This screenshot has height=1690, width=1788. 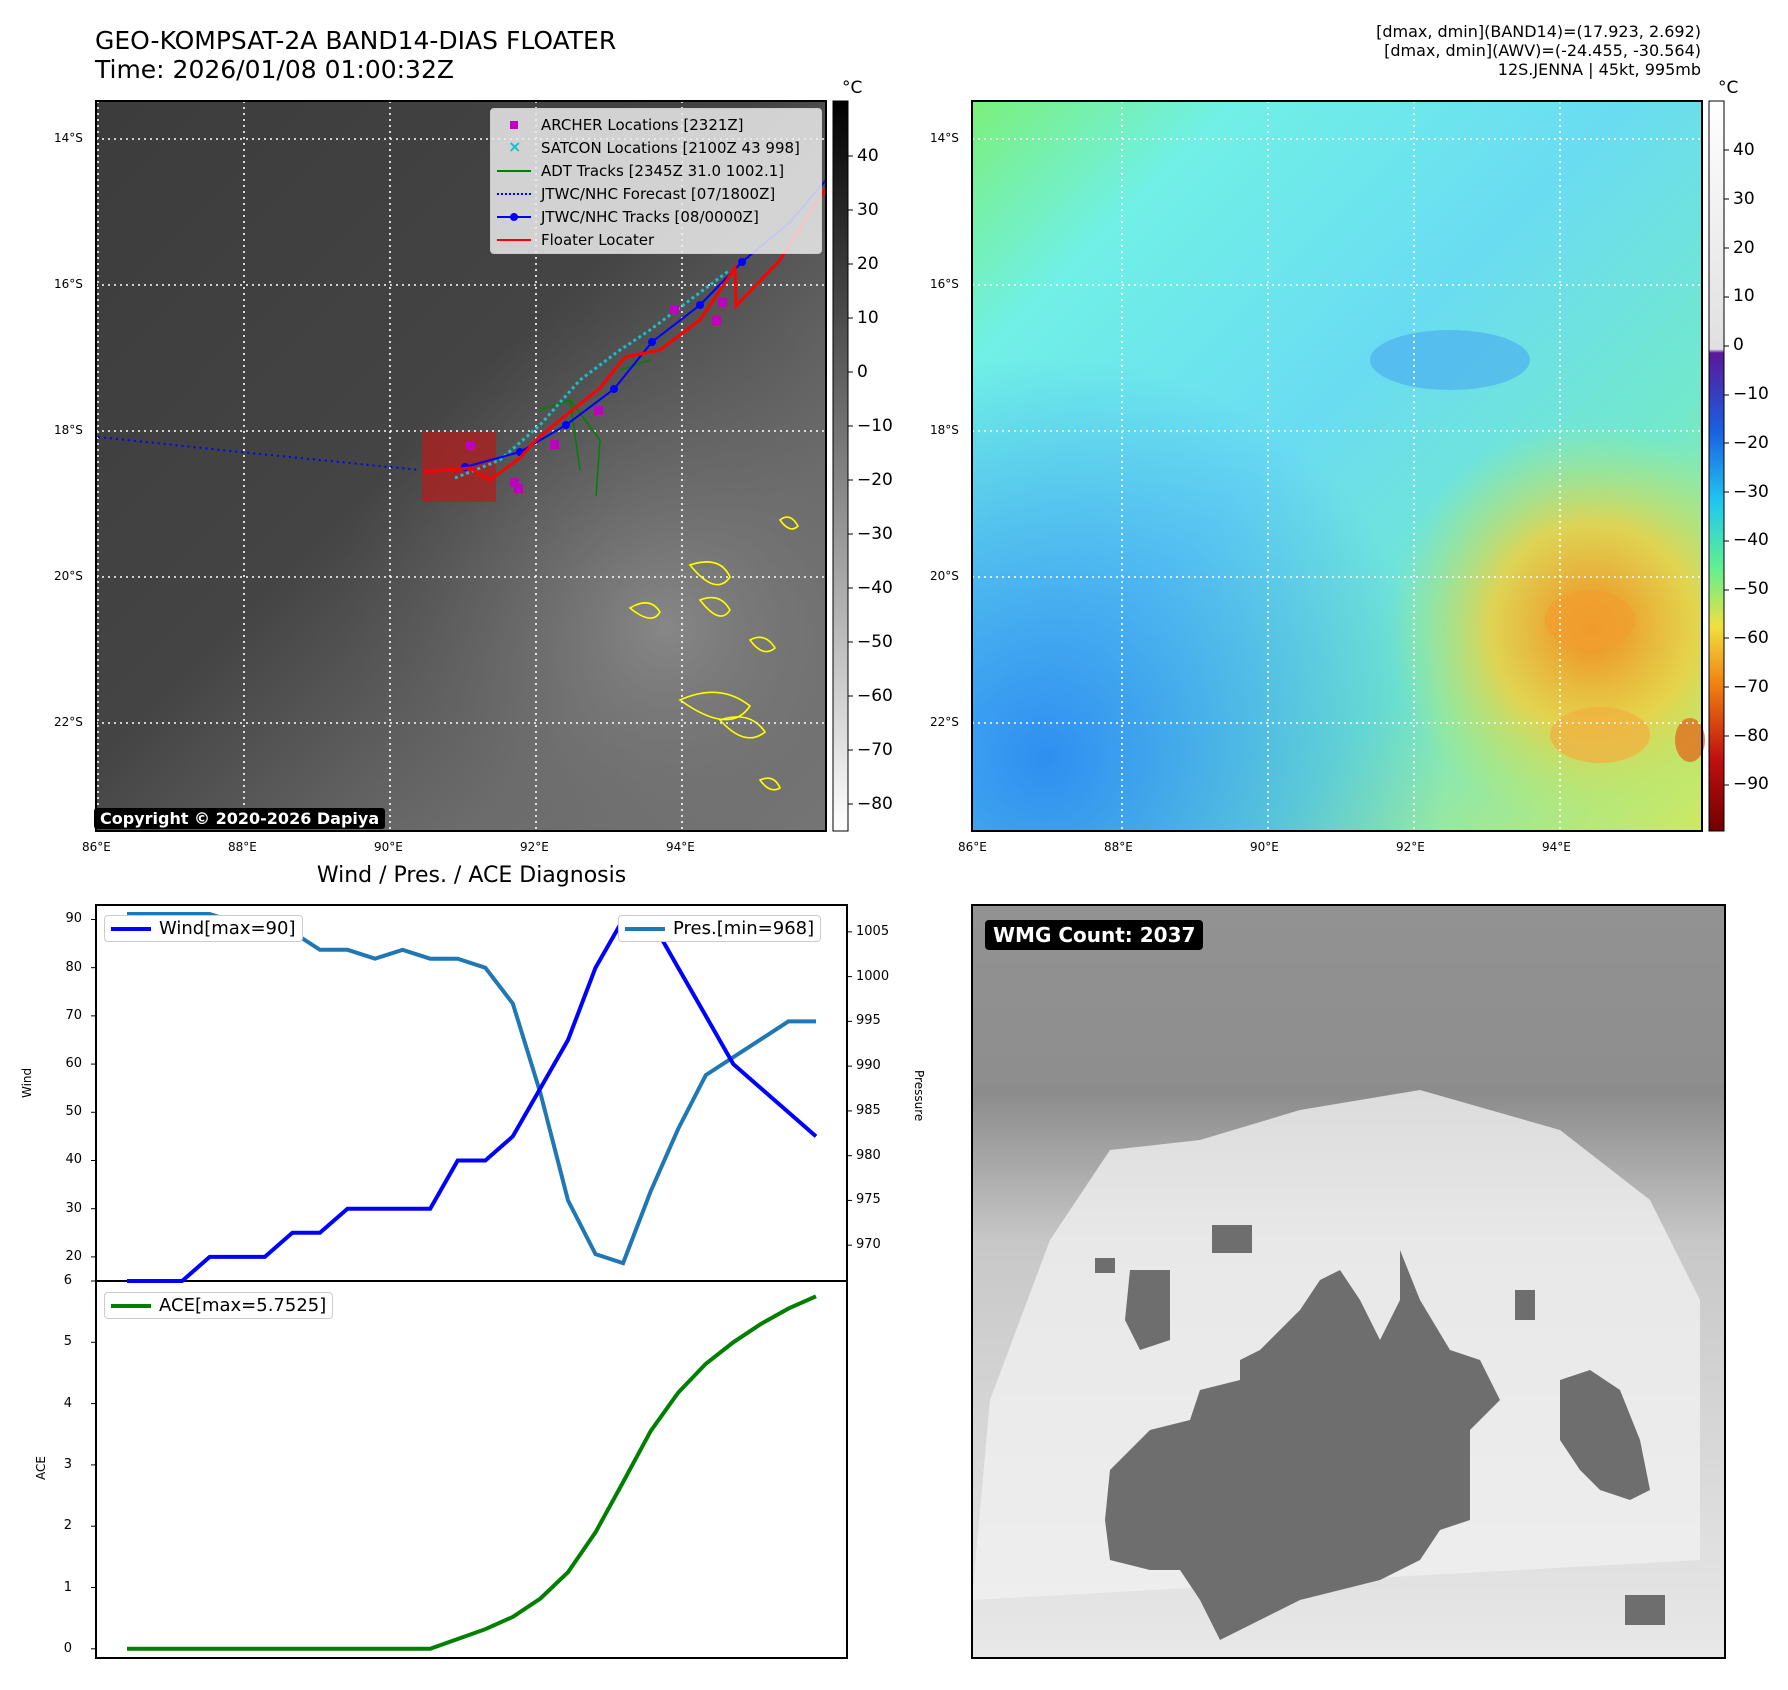 What do you see at coordinates (68, 138) in the screenshot?
I see `lat-label-14s: 14°S` at bounding box center [68, 138].